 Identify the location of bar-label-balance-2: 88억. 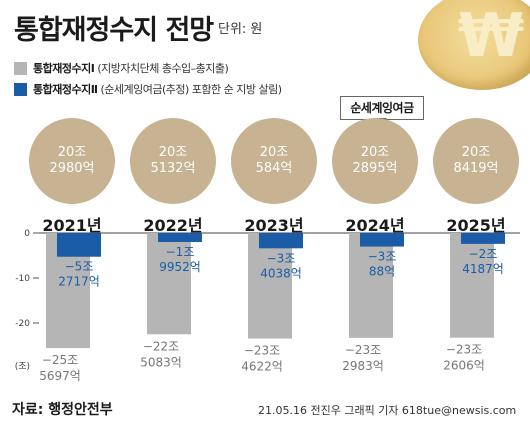
(382, 272).